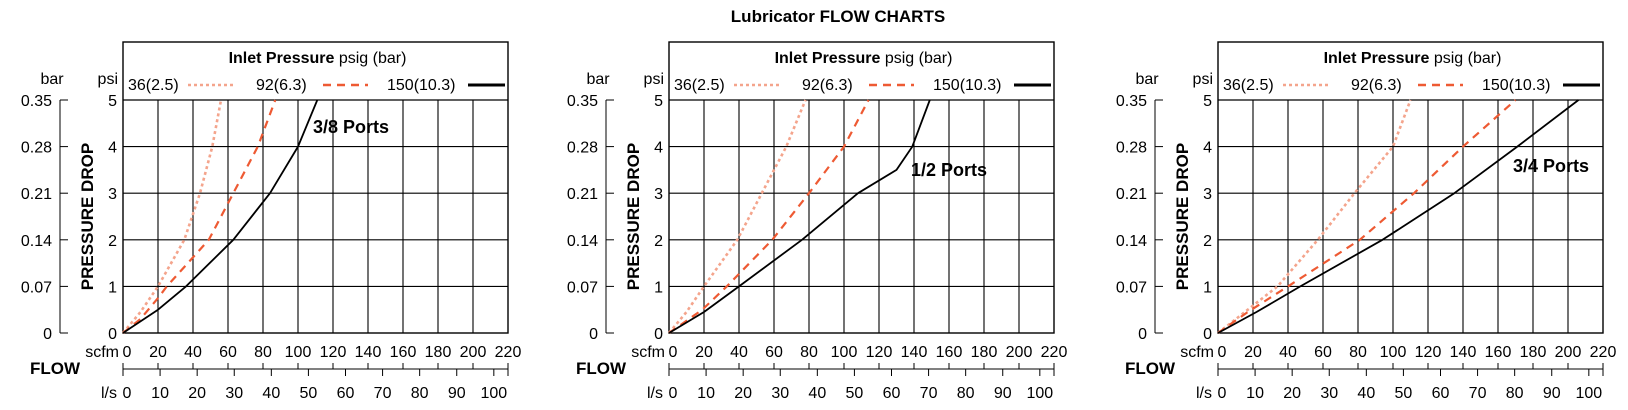 The width and height of the screenshot is (1628, 410). What do you see at coordinates (1131, 241) in the screenshot?
I see `bar-tick-label: 0.14` at bounding box center [1131, 241].